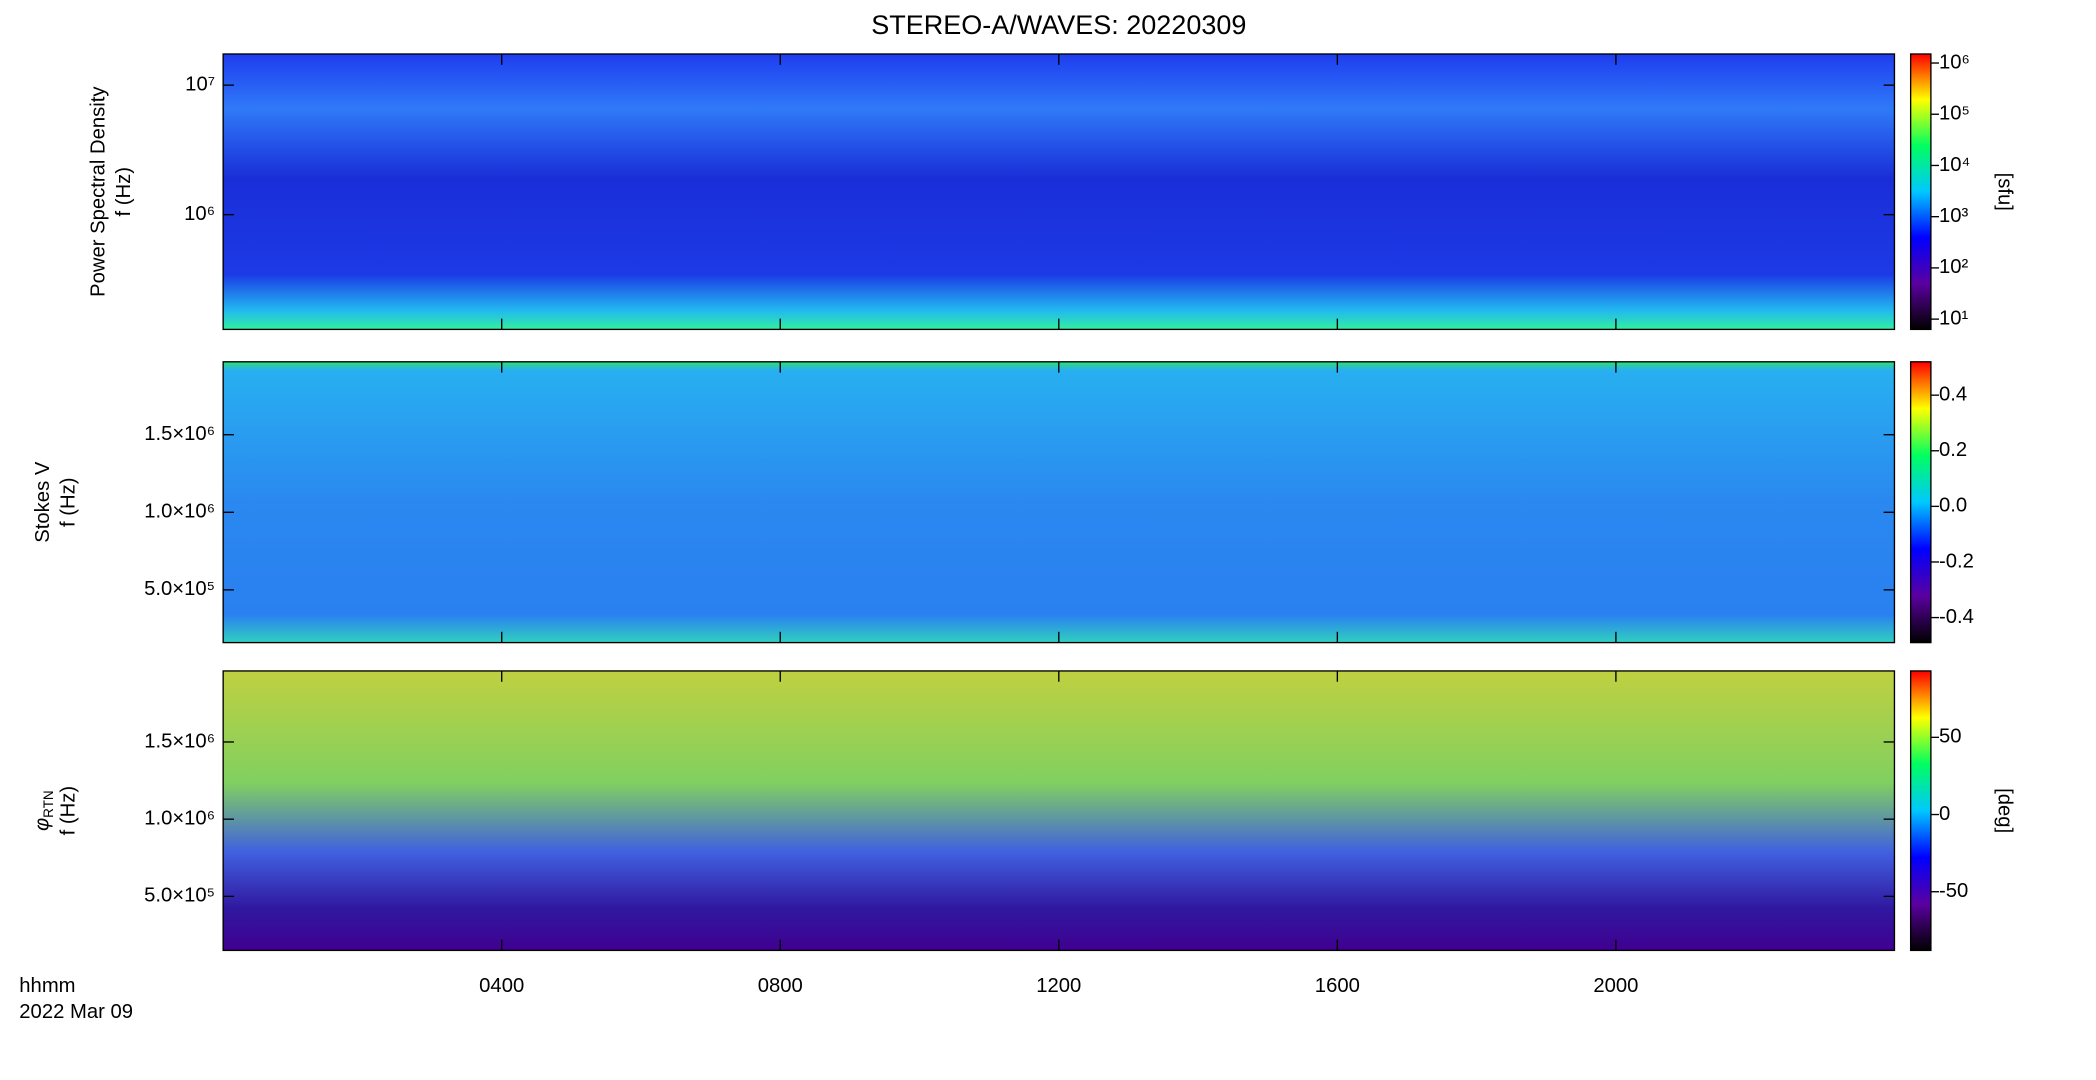 The height and width of the screenshot is (1080, 2096). What do you see at coordinates (47, 986) in the screenshot?
I see `x-axis-label: hhmm` at bounding box center [47, 986].